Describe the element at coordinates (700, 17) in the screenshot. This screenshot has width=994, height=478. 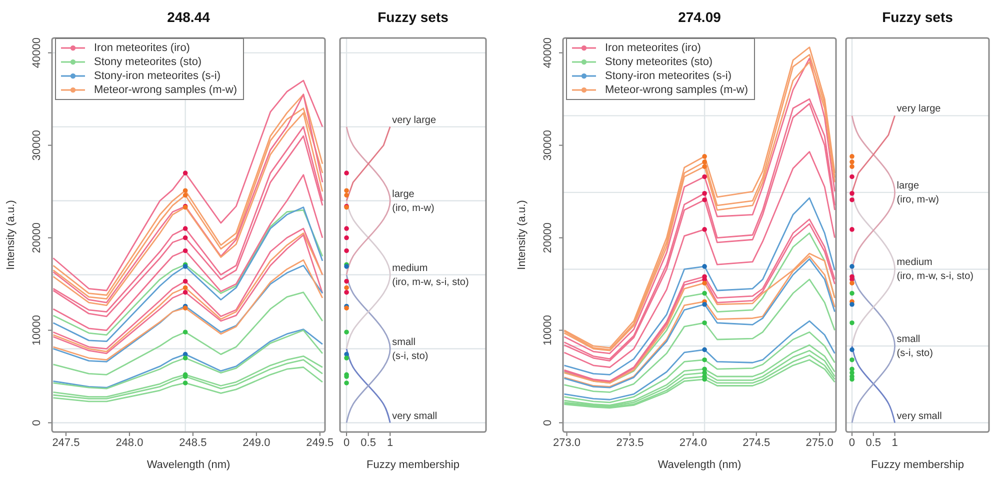
I see `chart-title: 274.09` at that location.